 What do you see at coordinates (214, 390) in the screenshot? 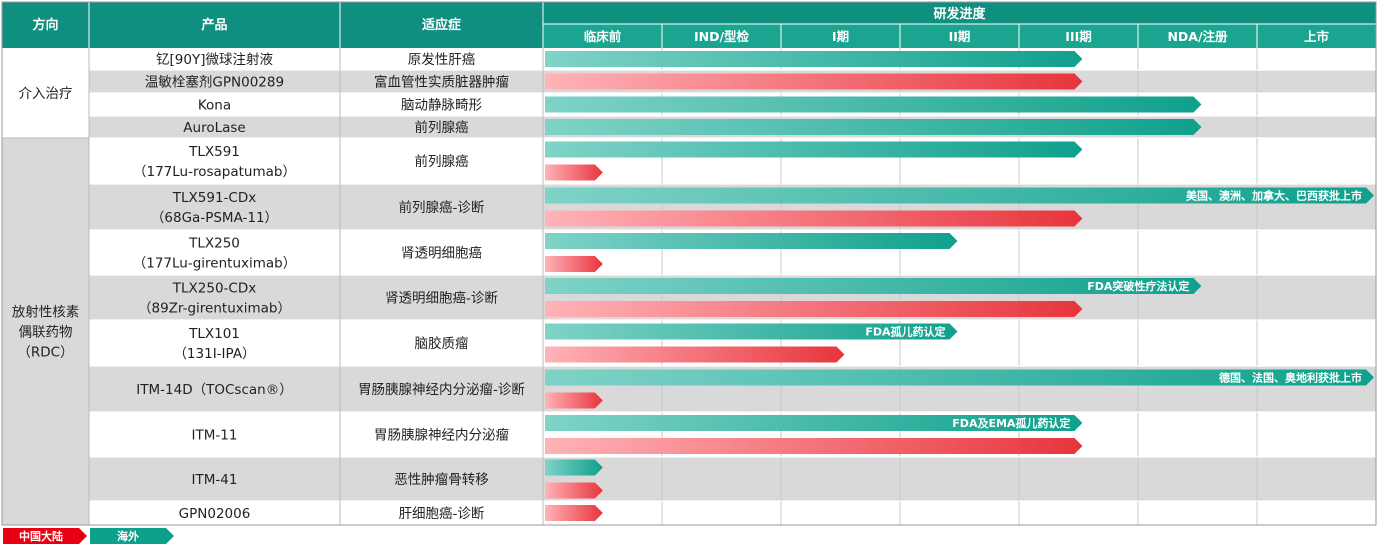
I see `product-name: ITM-14D（TOCscan®）` at bounding box center [214, 390].